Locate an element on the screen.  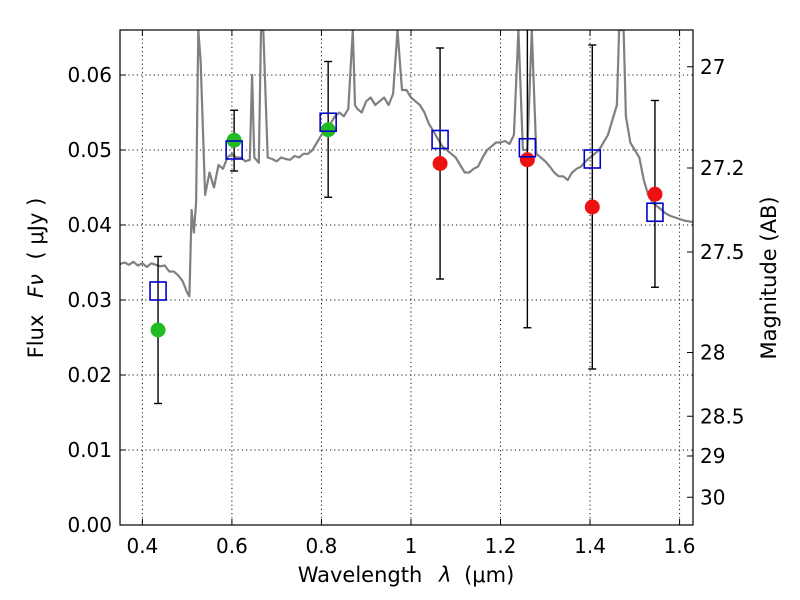
y2-tick-label: 27.2 is located at coordinates (722, 168).